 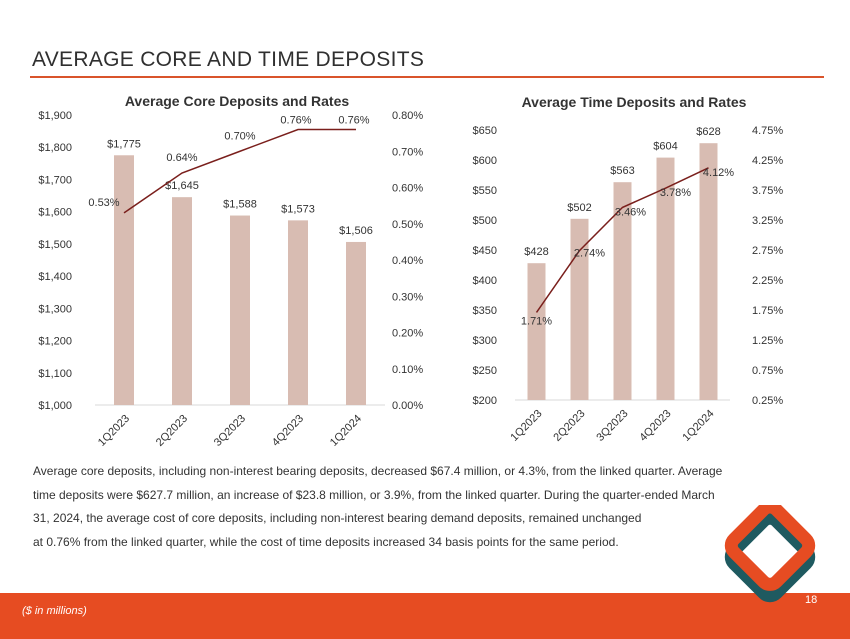 What do you see at coordinates (55, 406) in the screenshot?
I see `y-tick-label: $1,000` at bounding box center [55, 406].